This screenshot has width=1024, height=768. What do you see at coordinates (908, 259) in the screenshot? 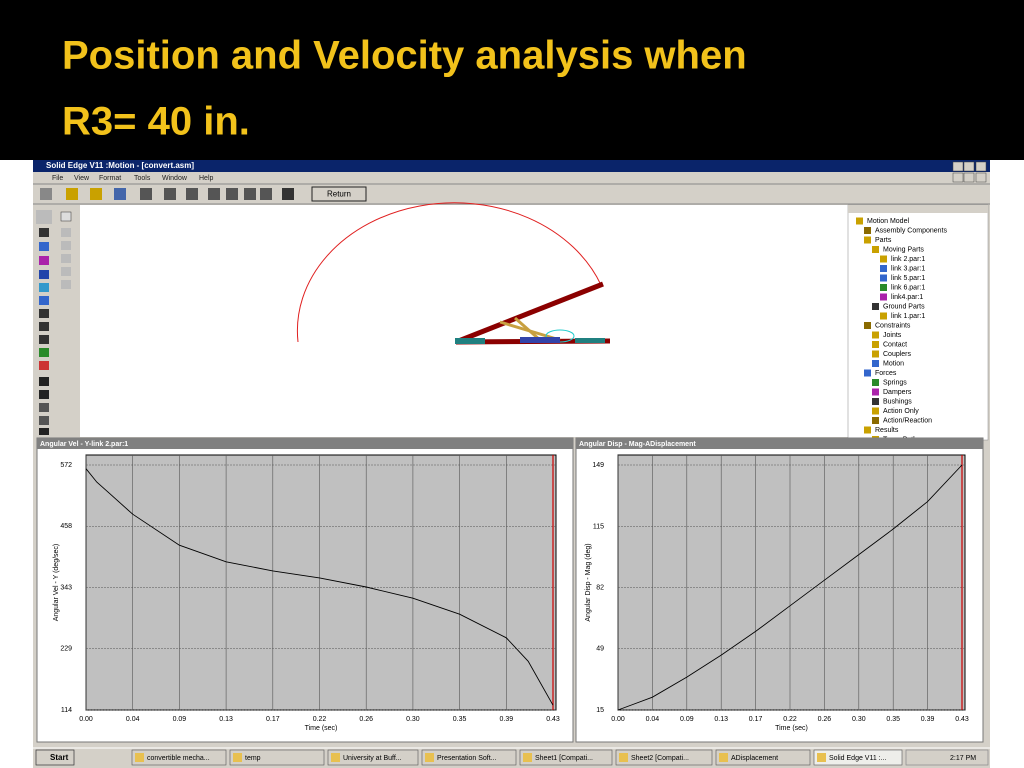
I see `tree-label: link 2.par:1` at bounding box center [908, 259].